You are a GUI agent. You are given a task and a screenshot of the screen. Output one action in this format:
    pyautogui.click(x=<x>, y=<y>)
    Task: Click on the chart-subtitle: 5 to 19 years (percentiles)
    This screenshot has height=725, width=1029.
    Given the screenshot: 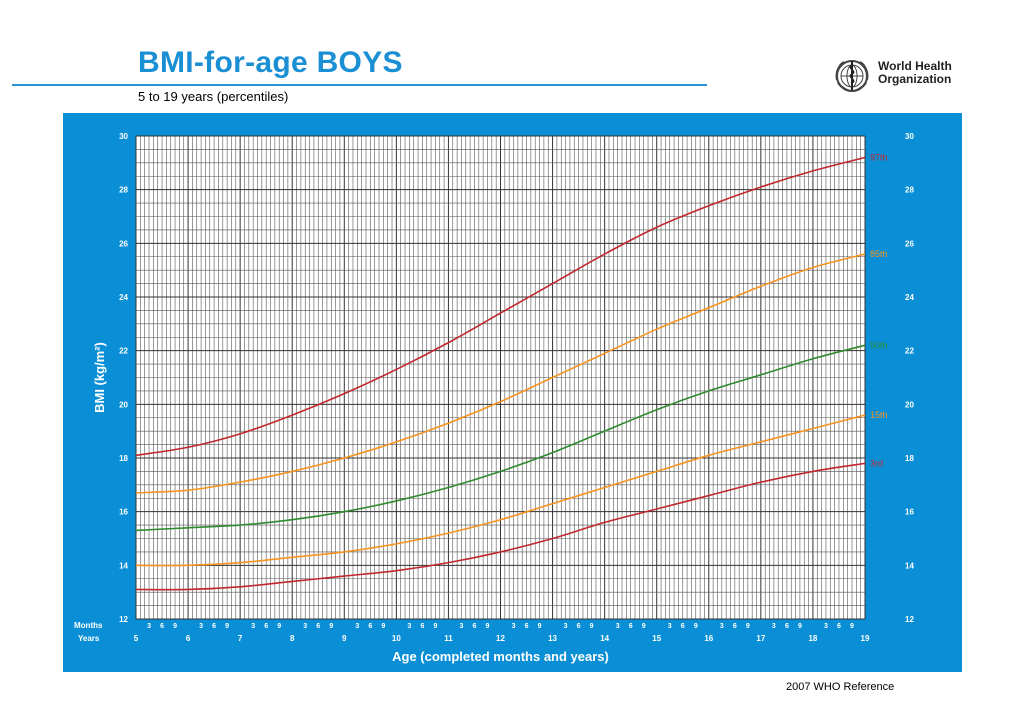 What is the action you would take?
    pyautogui.click(x=213, y=96)
    